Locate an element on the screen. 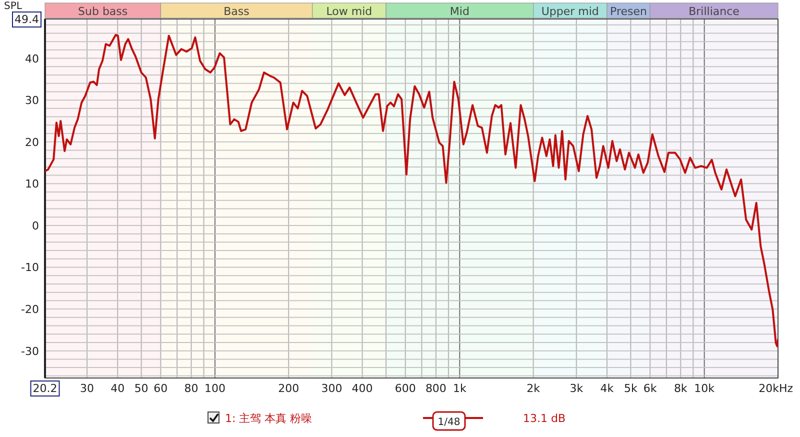  x-tick-label: 400 is located at coordinates (362, 388).